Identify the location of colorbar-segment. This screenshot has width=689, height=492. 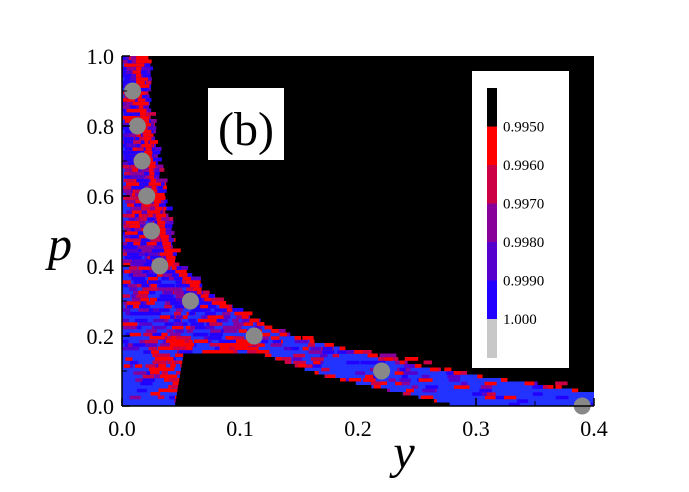
(492, 300).